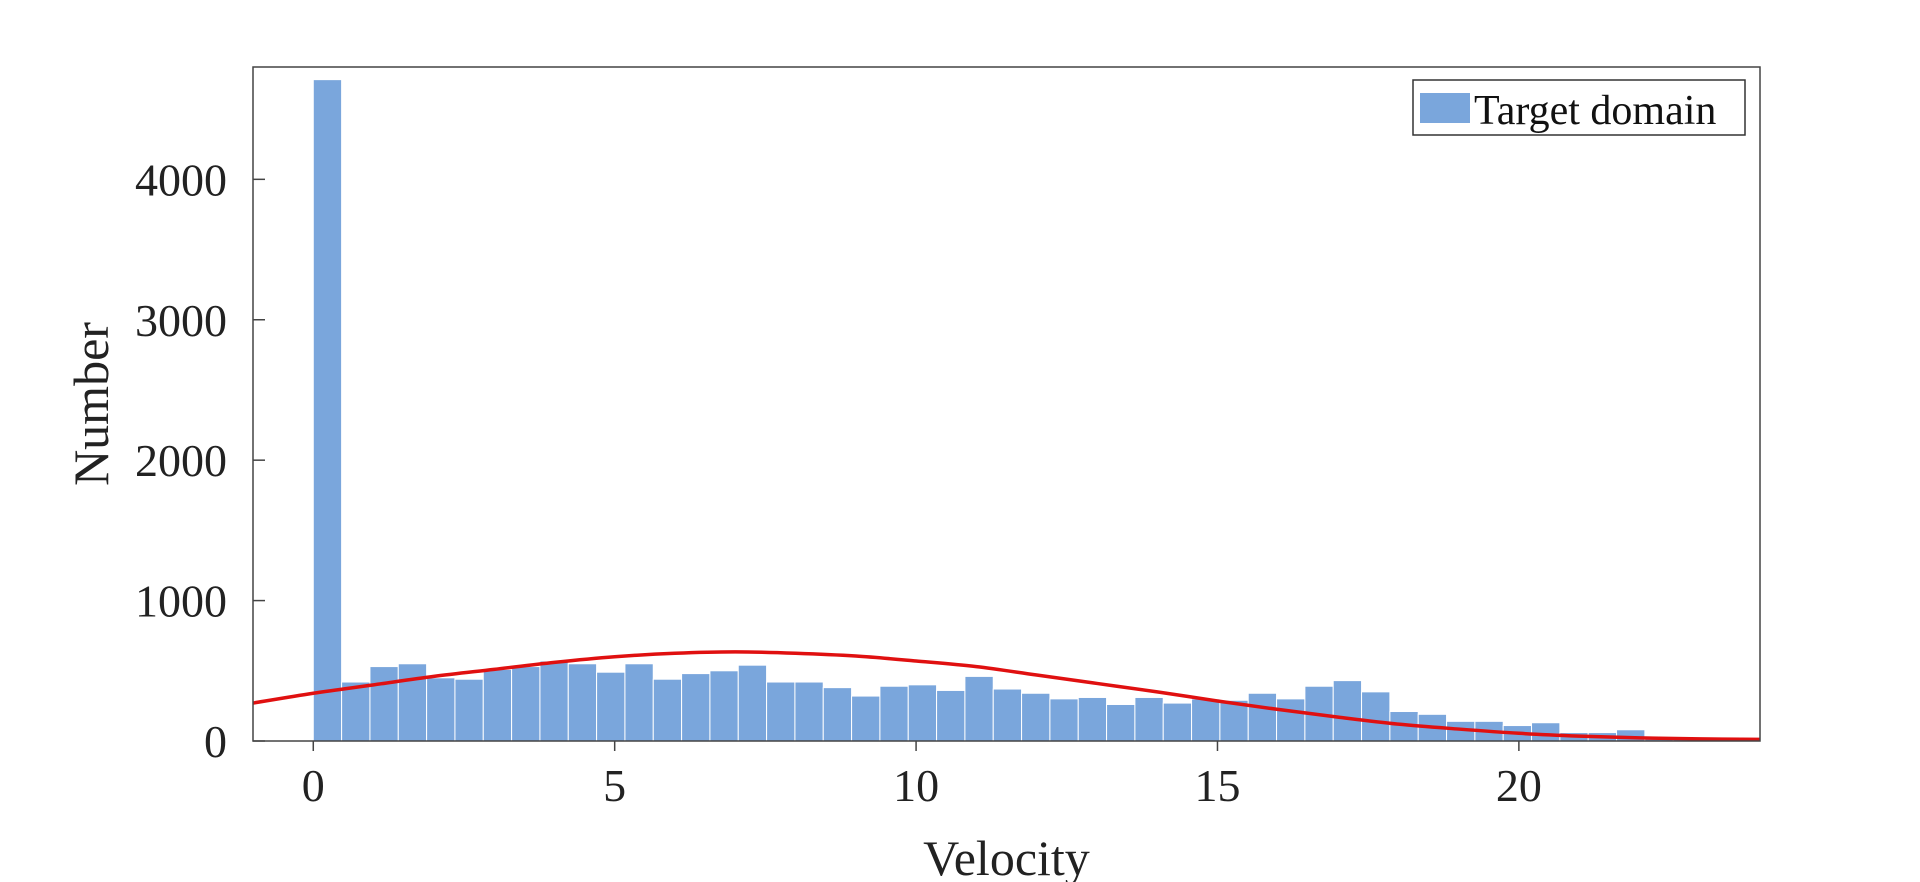 The height and width of the screenshot is (882, 1920). I want to click on y-tick-label: 3000, so click(181, 320).